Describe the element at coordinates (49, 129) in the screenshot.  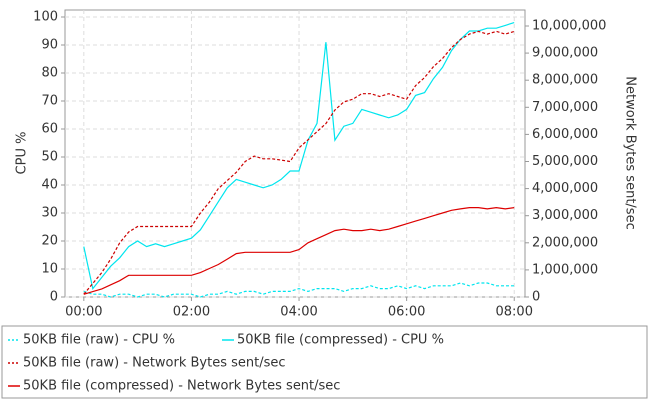
I see `y-tick-label: 60` at that location.